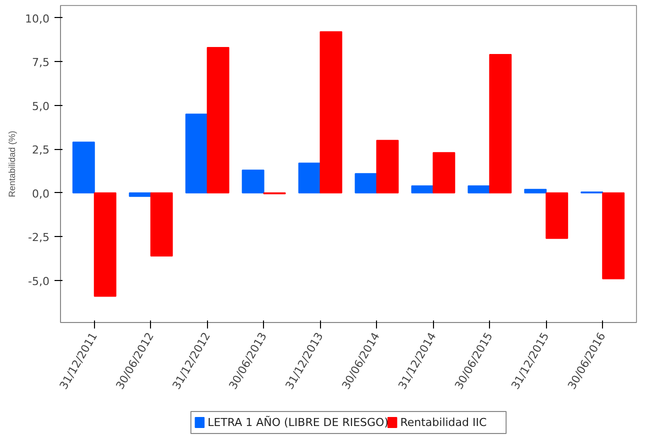 The height and width of the screenshot is (447, 656). Describe the element at coordinates (12, 164) in the screenshot. I see `y-axis-title: Rentabilidad (%)` at that location.